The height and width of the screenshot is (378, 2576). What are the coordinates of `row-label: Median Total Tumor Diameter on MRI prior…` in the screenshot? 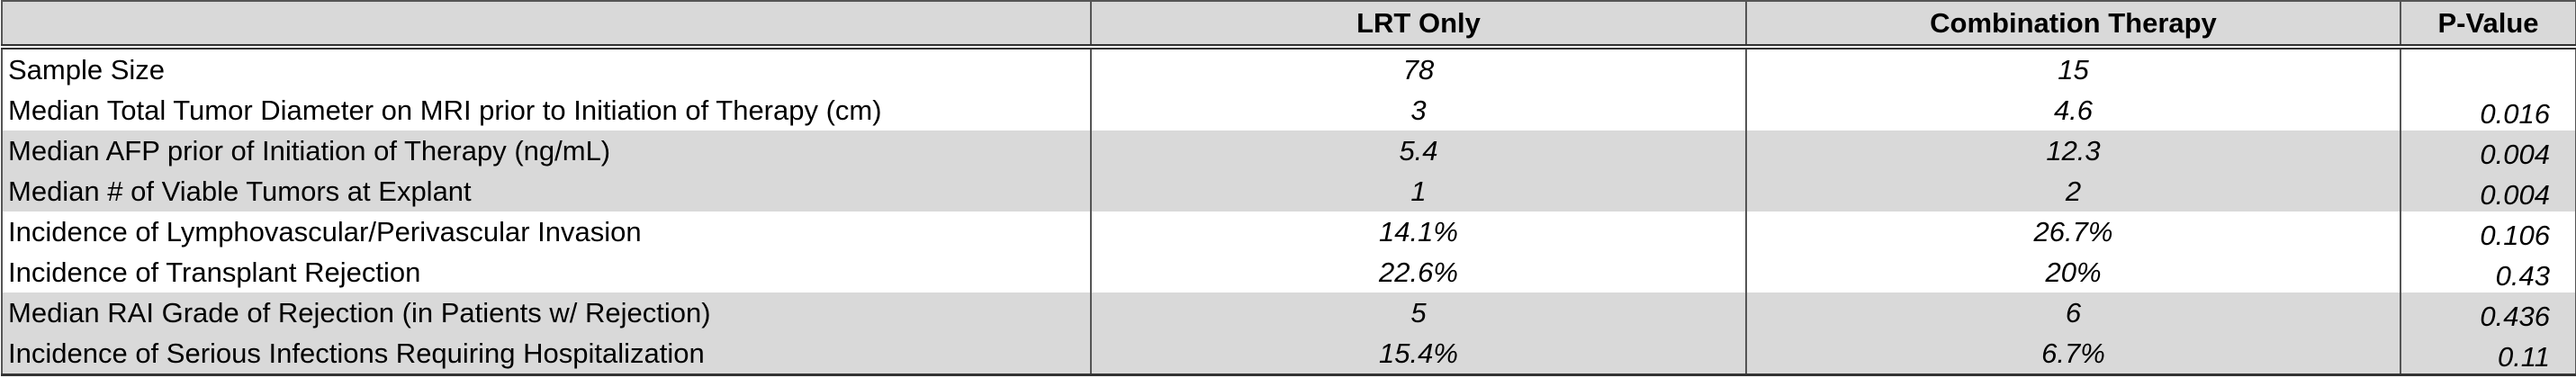 It's located at (546, 110).